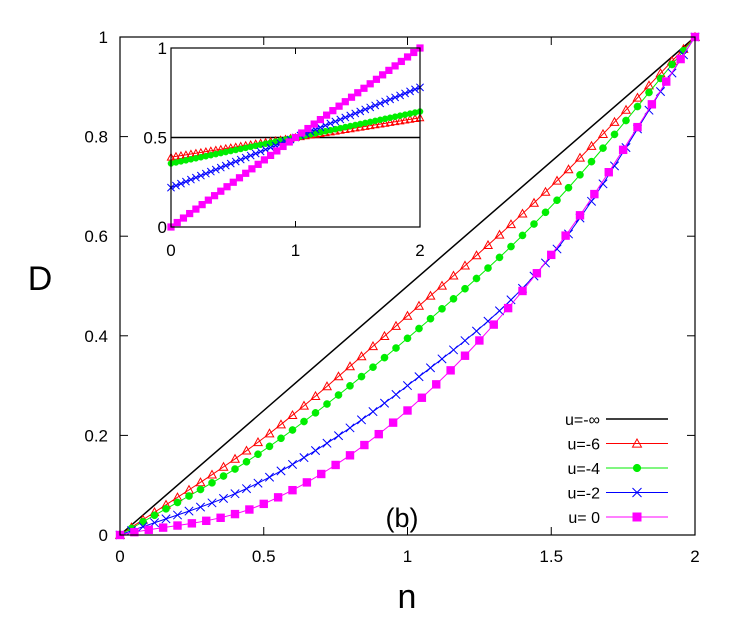 The height and width of the screenshot is (641, 747). Describe the element at coordinates (155, 138) in the screenshot. I see `inset-y-tick-label: 0.5` at that location.